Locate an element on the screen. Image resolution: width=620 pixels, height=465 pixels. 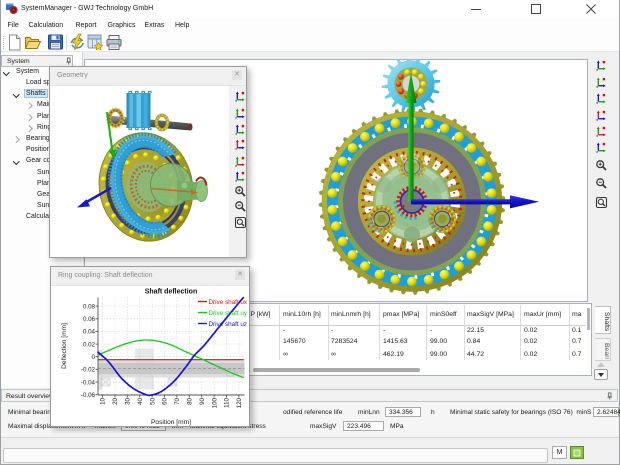
svg-text: Drive shaft uz is located at coordinates (228, 324).